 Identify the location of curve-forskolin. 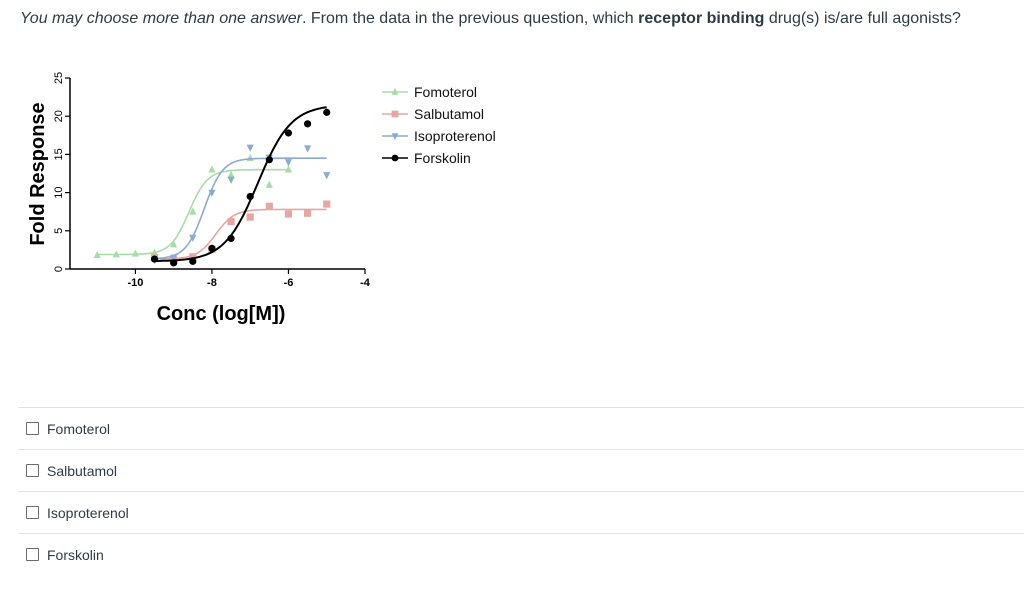
(240, 184).